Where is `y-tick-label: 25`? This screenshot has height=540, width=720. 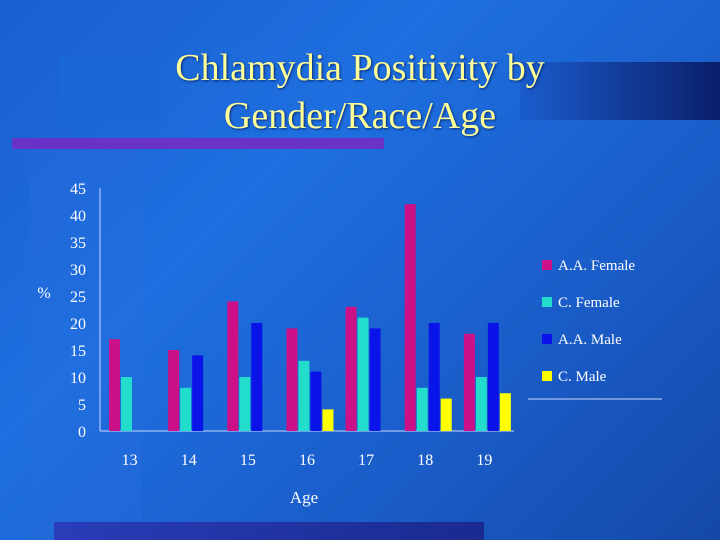
y-tick-label: 25 is located at coordinates (78, 297).